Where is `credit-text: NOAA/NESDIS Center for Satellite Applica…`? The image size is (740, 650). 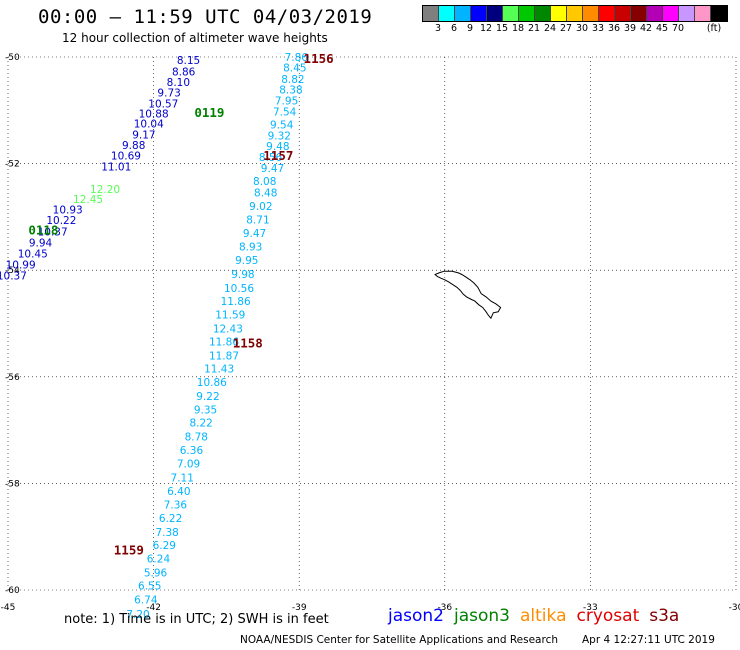
credit-text: NOAA/NESDIS Center for Satellite Applica… is located at coordinates (399, 640).